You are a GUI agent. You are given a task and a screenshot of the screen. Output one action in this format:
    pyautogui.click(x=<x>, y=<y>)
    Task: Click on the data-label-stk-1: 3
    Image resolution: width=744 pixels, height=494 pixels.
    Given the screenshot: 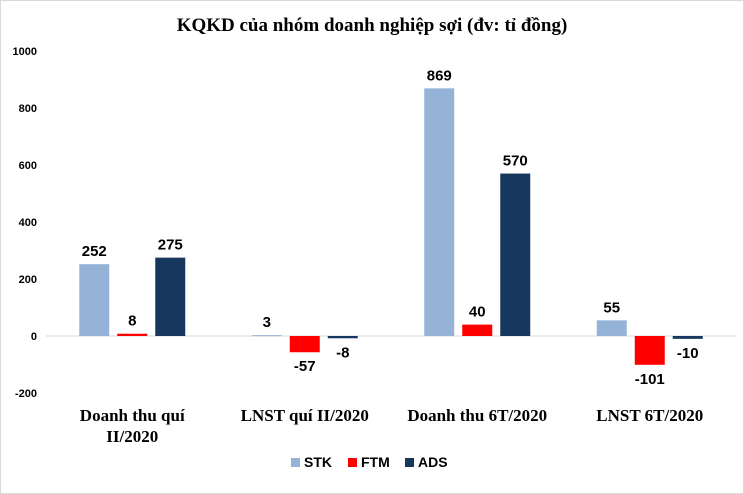 What is the action you would take?
    pyautogui.click(x=267, y=322)
    